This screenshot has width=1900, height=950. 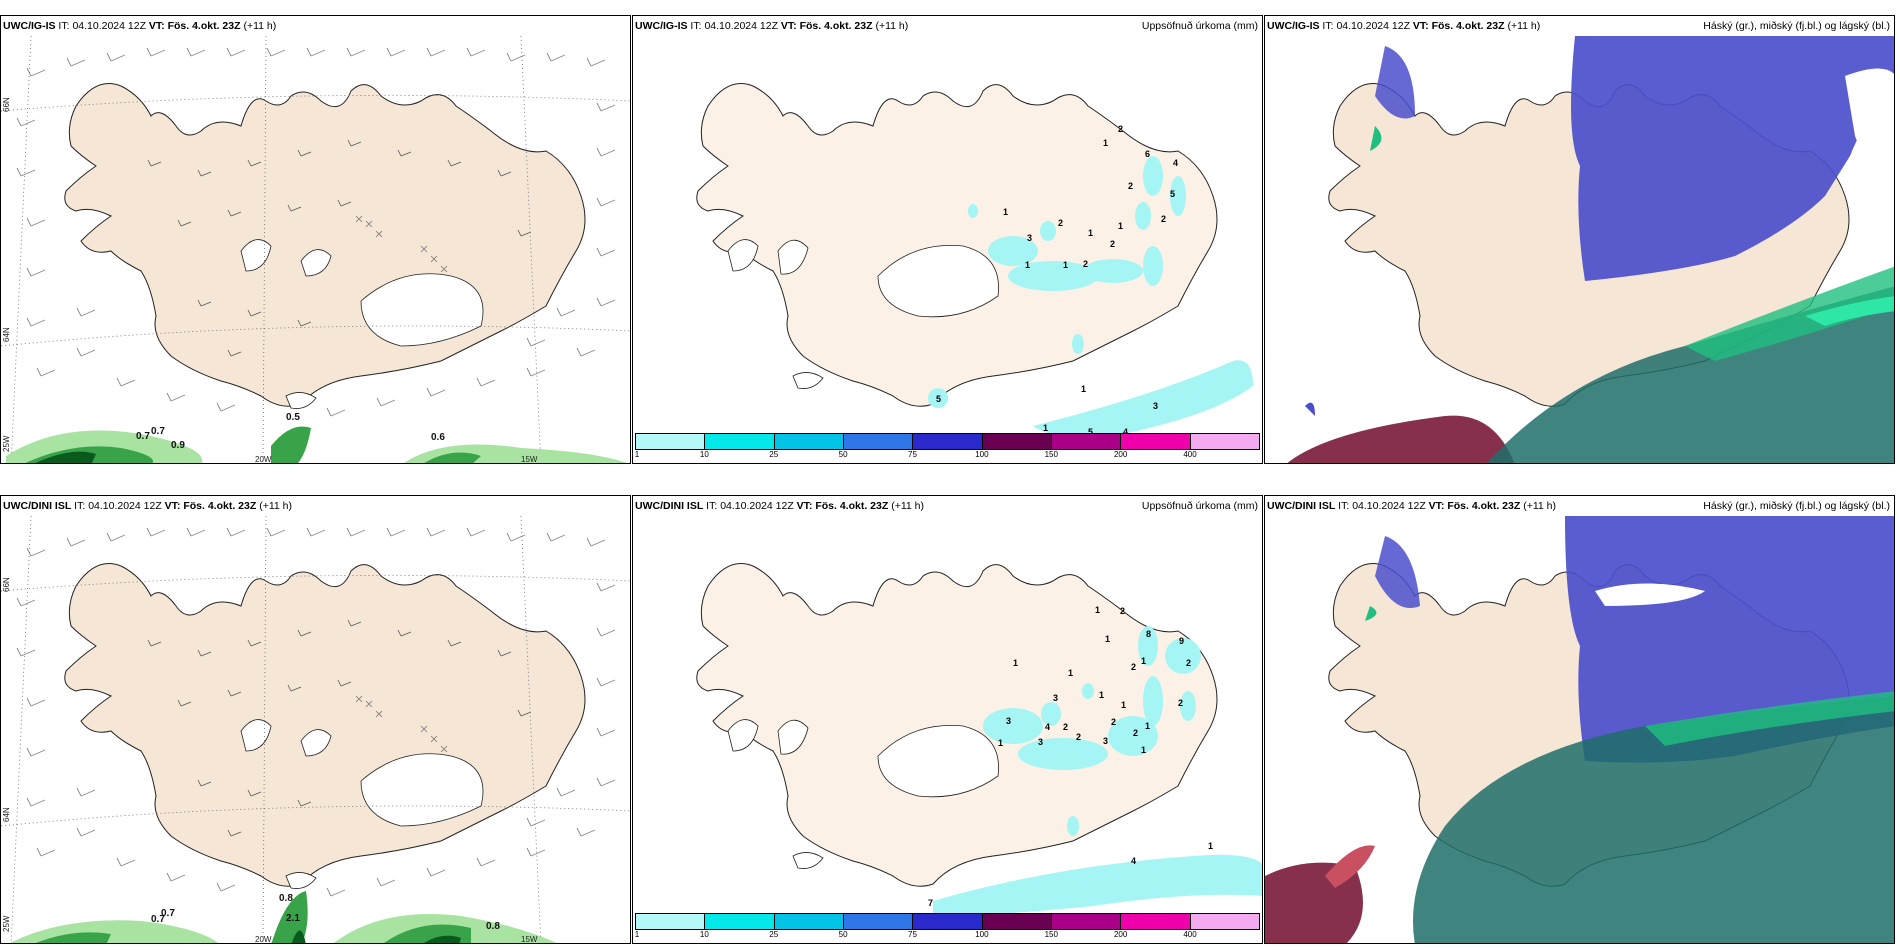 What do you see at coordinates (1199, 506) in the screenshot?
I see `panel-title: Uppsöfnuð úrkoma (mm)` at bounding box center [1199, 506].